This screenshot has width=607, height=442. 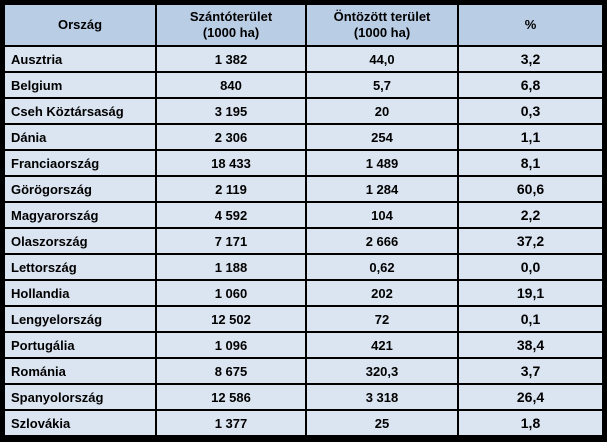 What do you see at coordinates (231, 319) in the screenshot?
I see `arable-area-cell: 12 502` at bounding box center [231, 319].